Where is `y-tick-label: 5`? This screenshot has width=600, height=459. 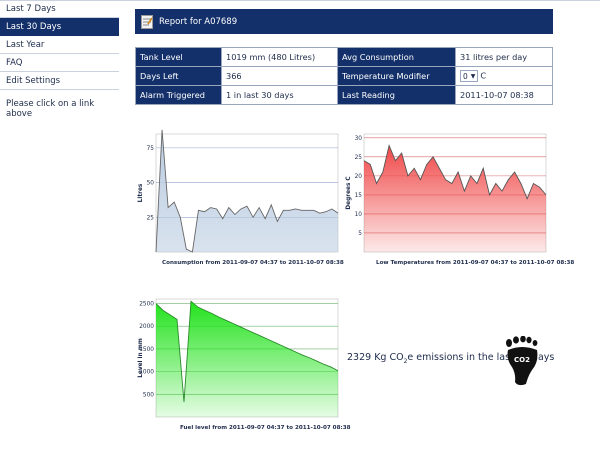
y-tick-label: 5 is located at coordinates (360, 234).